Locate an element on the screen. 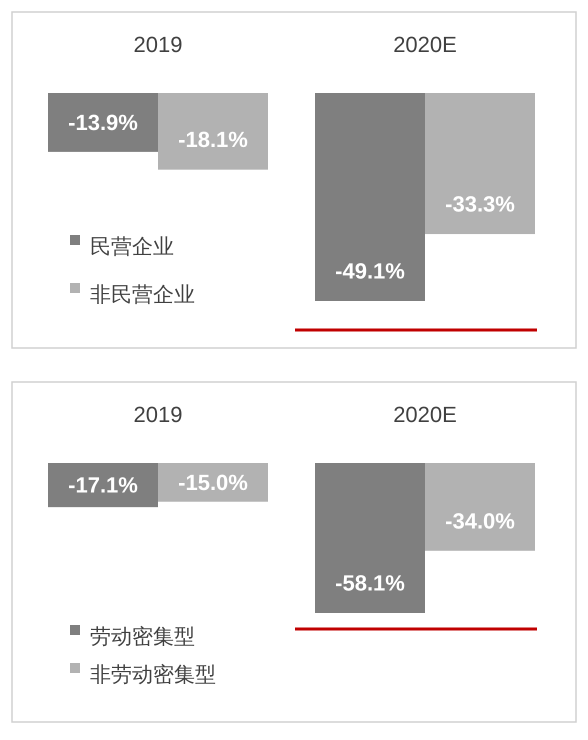 The height and width of the screenshot is (740, 588). legend-label: 劳动密集型 is located at coordinates (142, 637).